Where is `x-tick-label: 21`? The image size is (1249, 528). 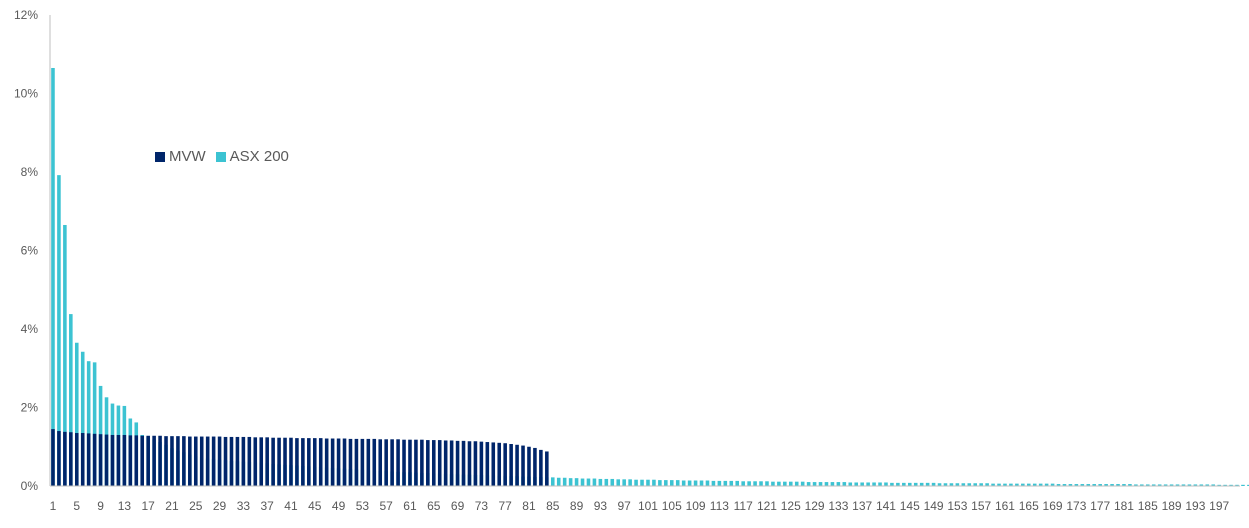 x-tick-label: 21 is located at coordinates (172, 506).